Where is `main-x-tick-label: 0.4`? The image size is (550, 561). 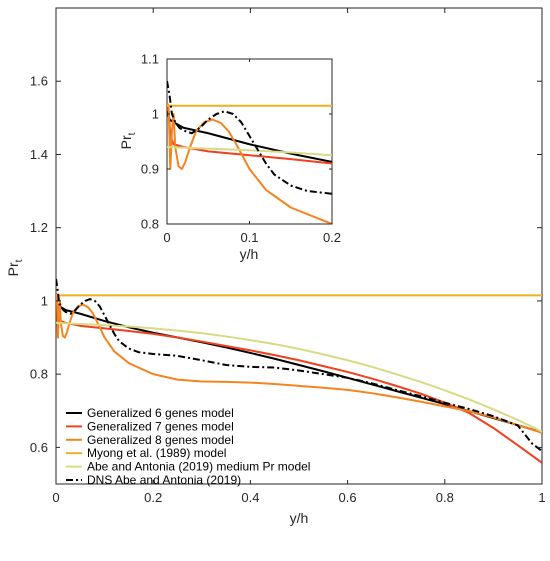 main-x-tick-label: 0.4 is located at coordinates (250, 497).